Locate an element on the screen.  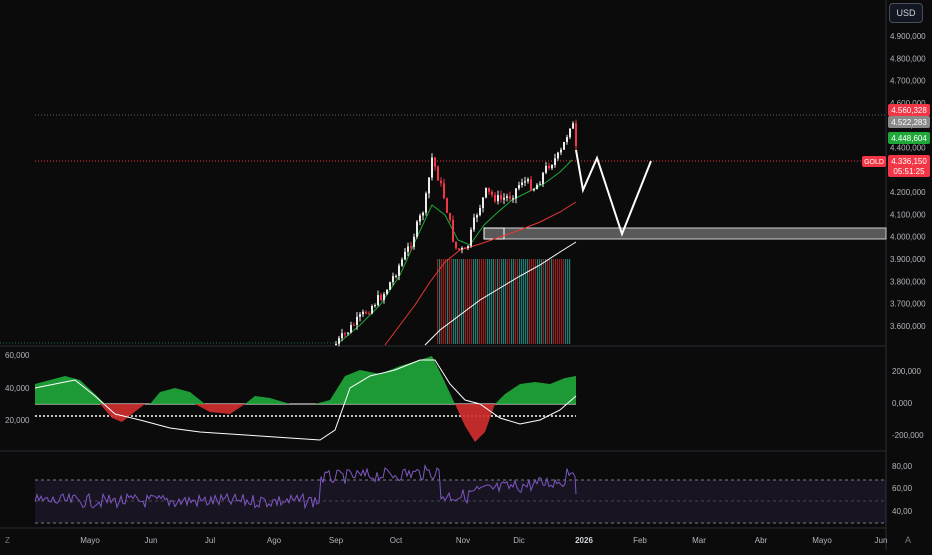
svg-text: A is located at coordinates (908, 540).